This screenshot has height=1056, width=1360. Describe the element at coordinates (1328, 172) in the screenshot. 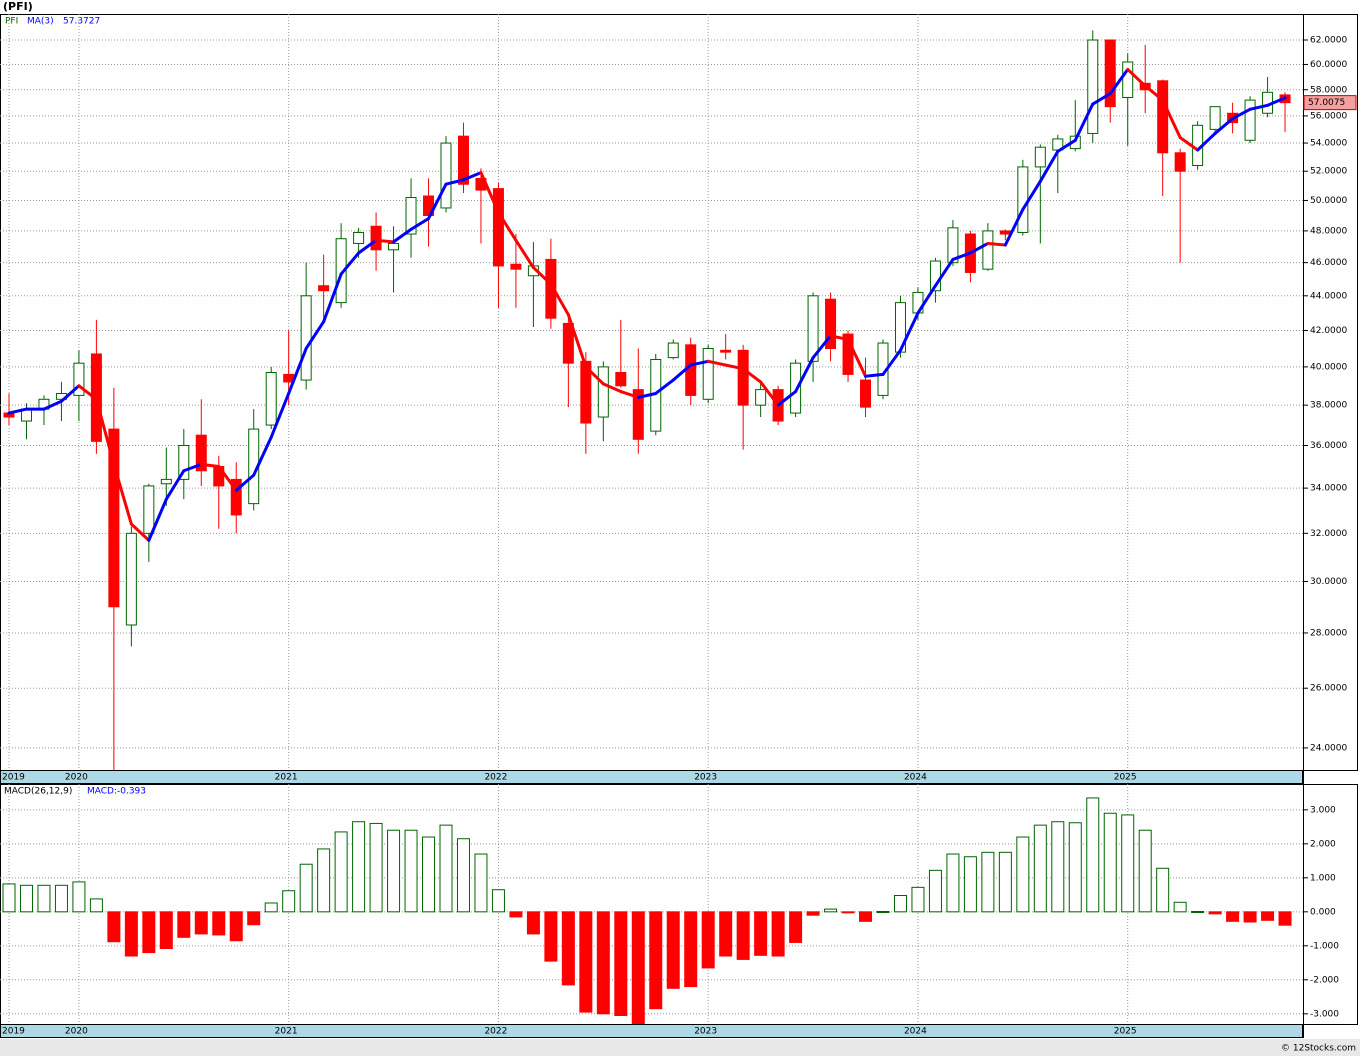

I see `y-tick-label: 52.0000` at that location.